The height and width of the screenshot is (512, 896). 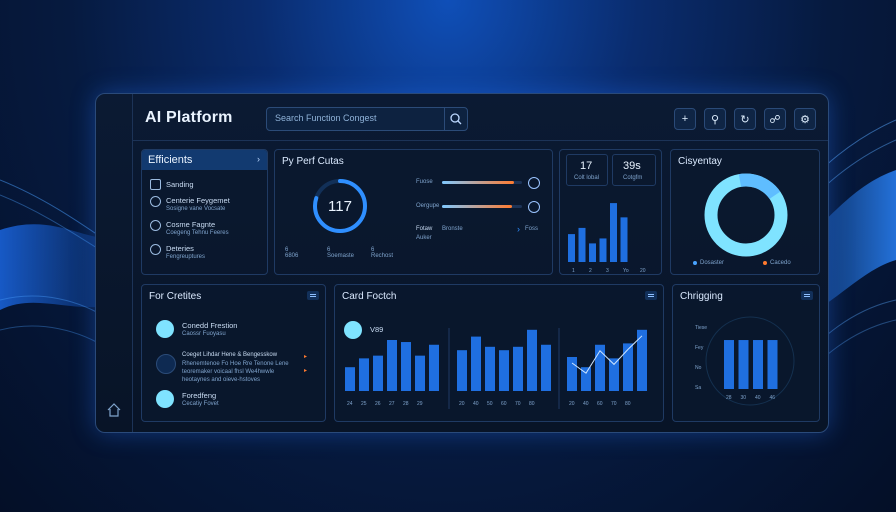 I want to click on header-divider, so click(x=480, y=140).